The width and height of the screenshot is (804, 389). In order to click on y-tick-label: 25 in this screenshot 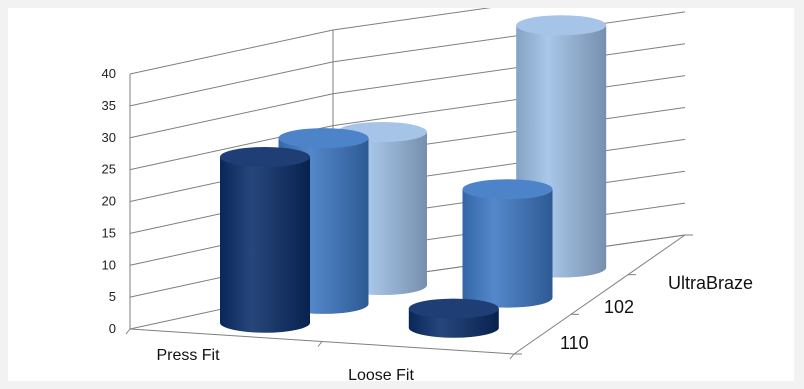, I will do `click(109, 169)`.